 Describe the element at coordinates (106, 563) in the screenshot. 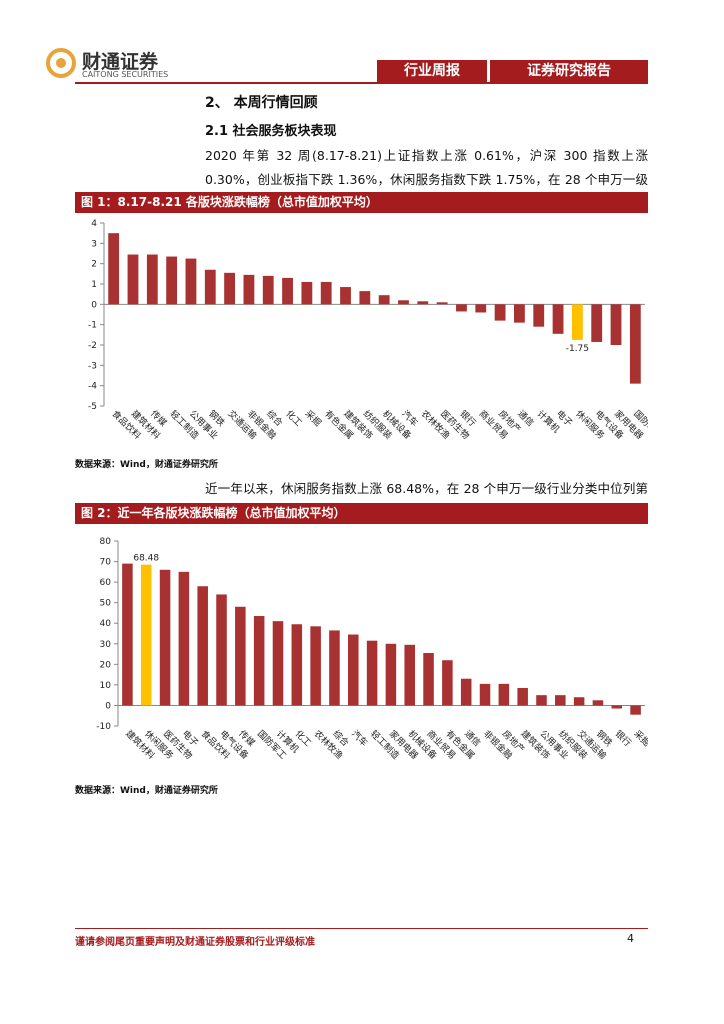

I see `y-tick-label: 70` at that location.